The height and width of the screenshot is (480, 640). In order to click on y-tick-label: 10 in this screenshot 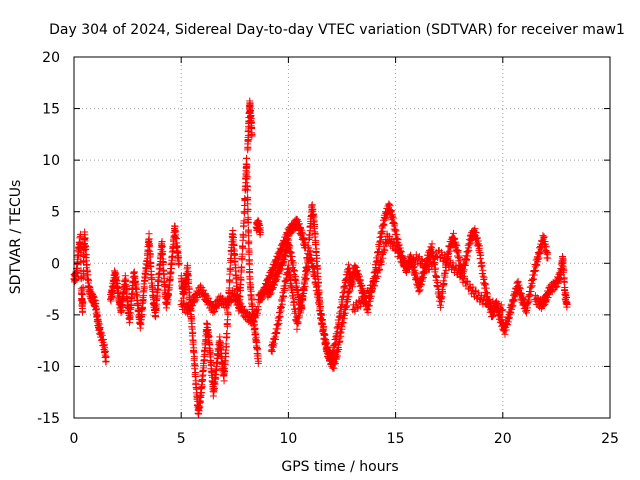, I will do `click(51, 161)`.